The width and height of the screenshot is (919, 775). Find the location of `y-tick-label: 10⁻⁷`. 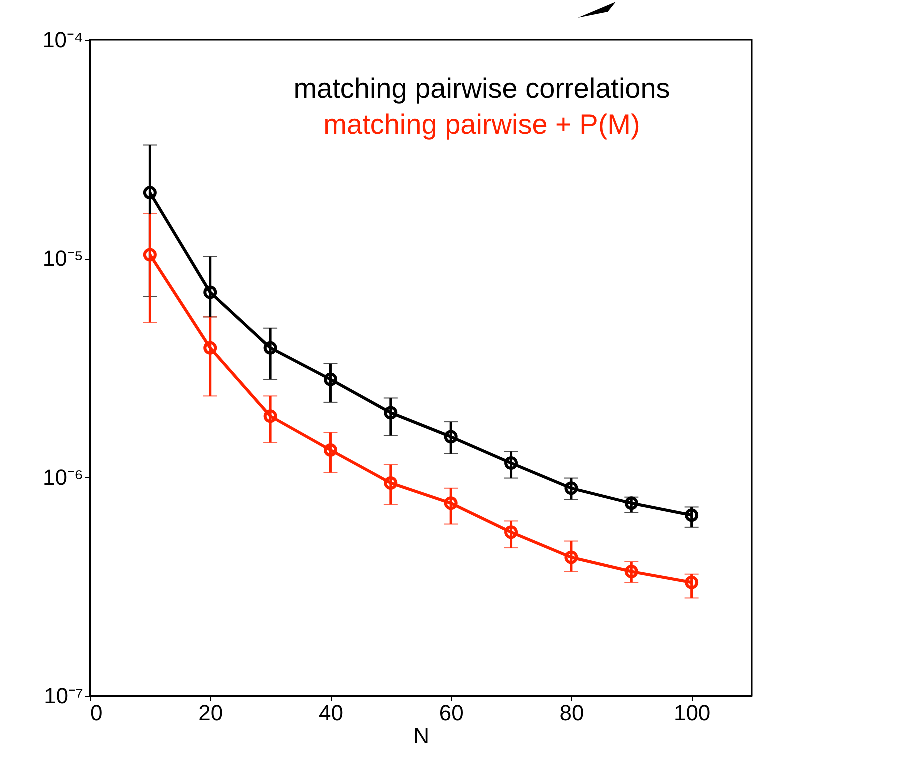

y-tick-label: 10⁻⁷ is located at coordinates (64, 696).